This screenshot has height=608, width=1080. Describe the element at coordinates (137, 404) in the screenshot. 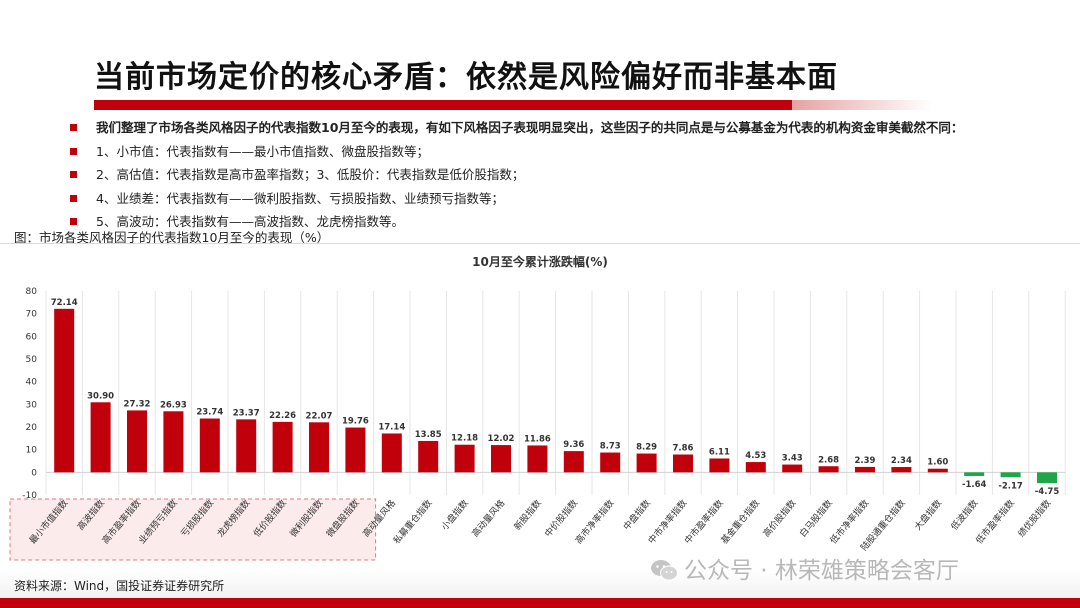

I see `data-label: 27.32` at that location.